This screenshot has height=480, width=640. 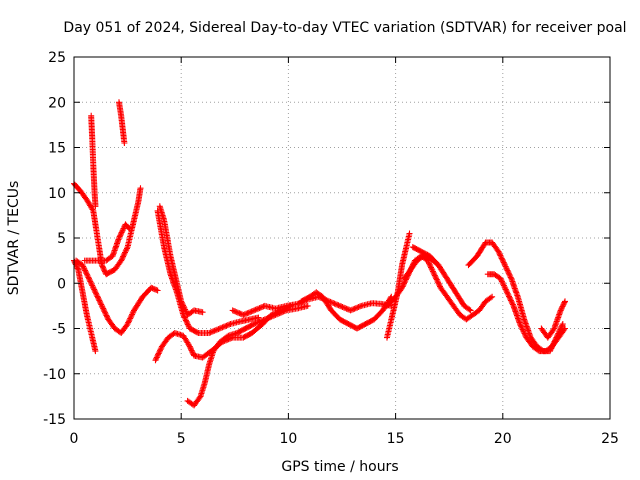 What do you see at coordinates (181, 439) in the screenshot?
I see `x-tick-label: 5` at bounding box center [181, 439].